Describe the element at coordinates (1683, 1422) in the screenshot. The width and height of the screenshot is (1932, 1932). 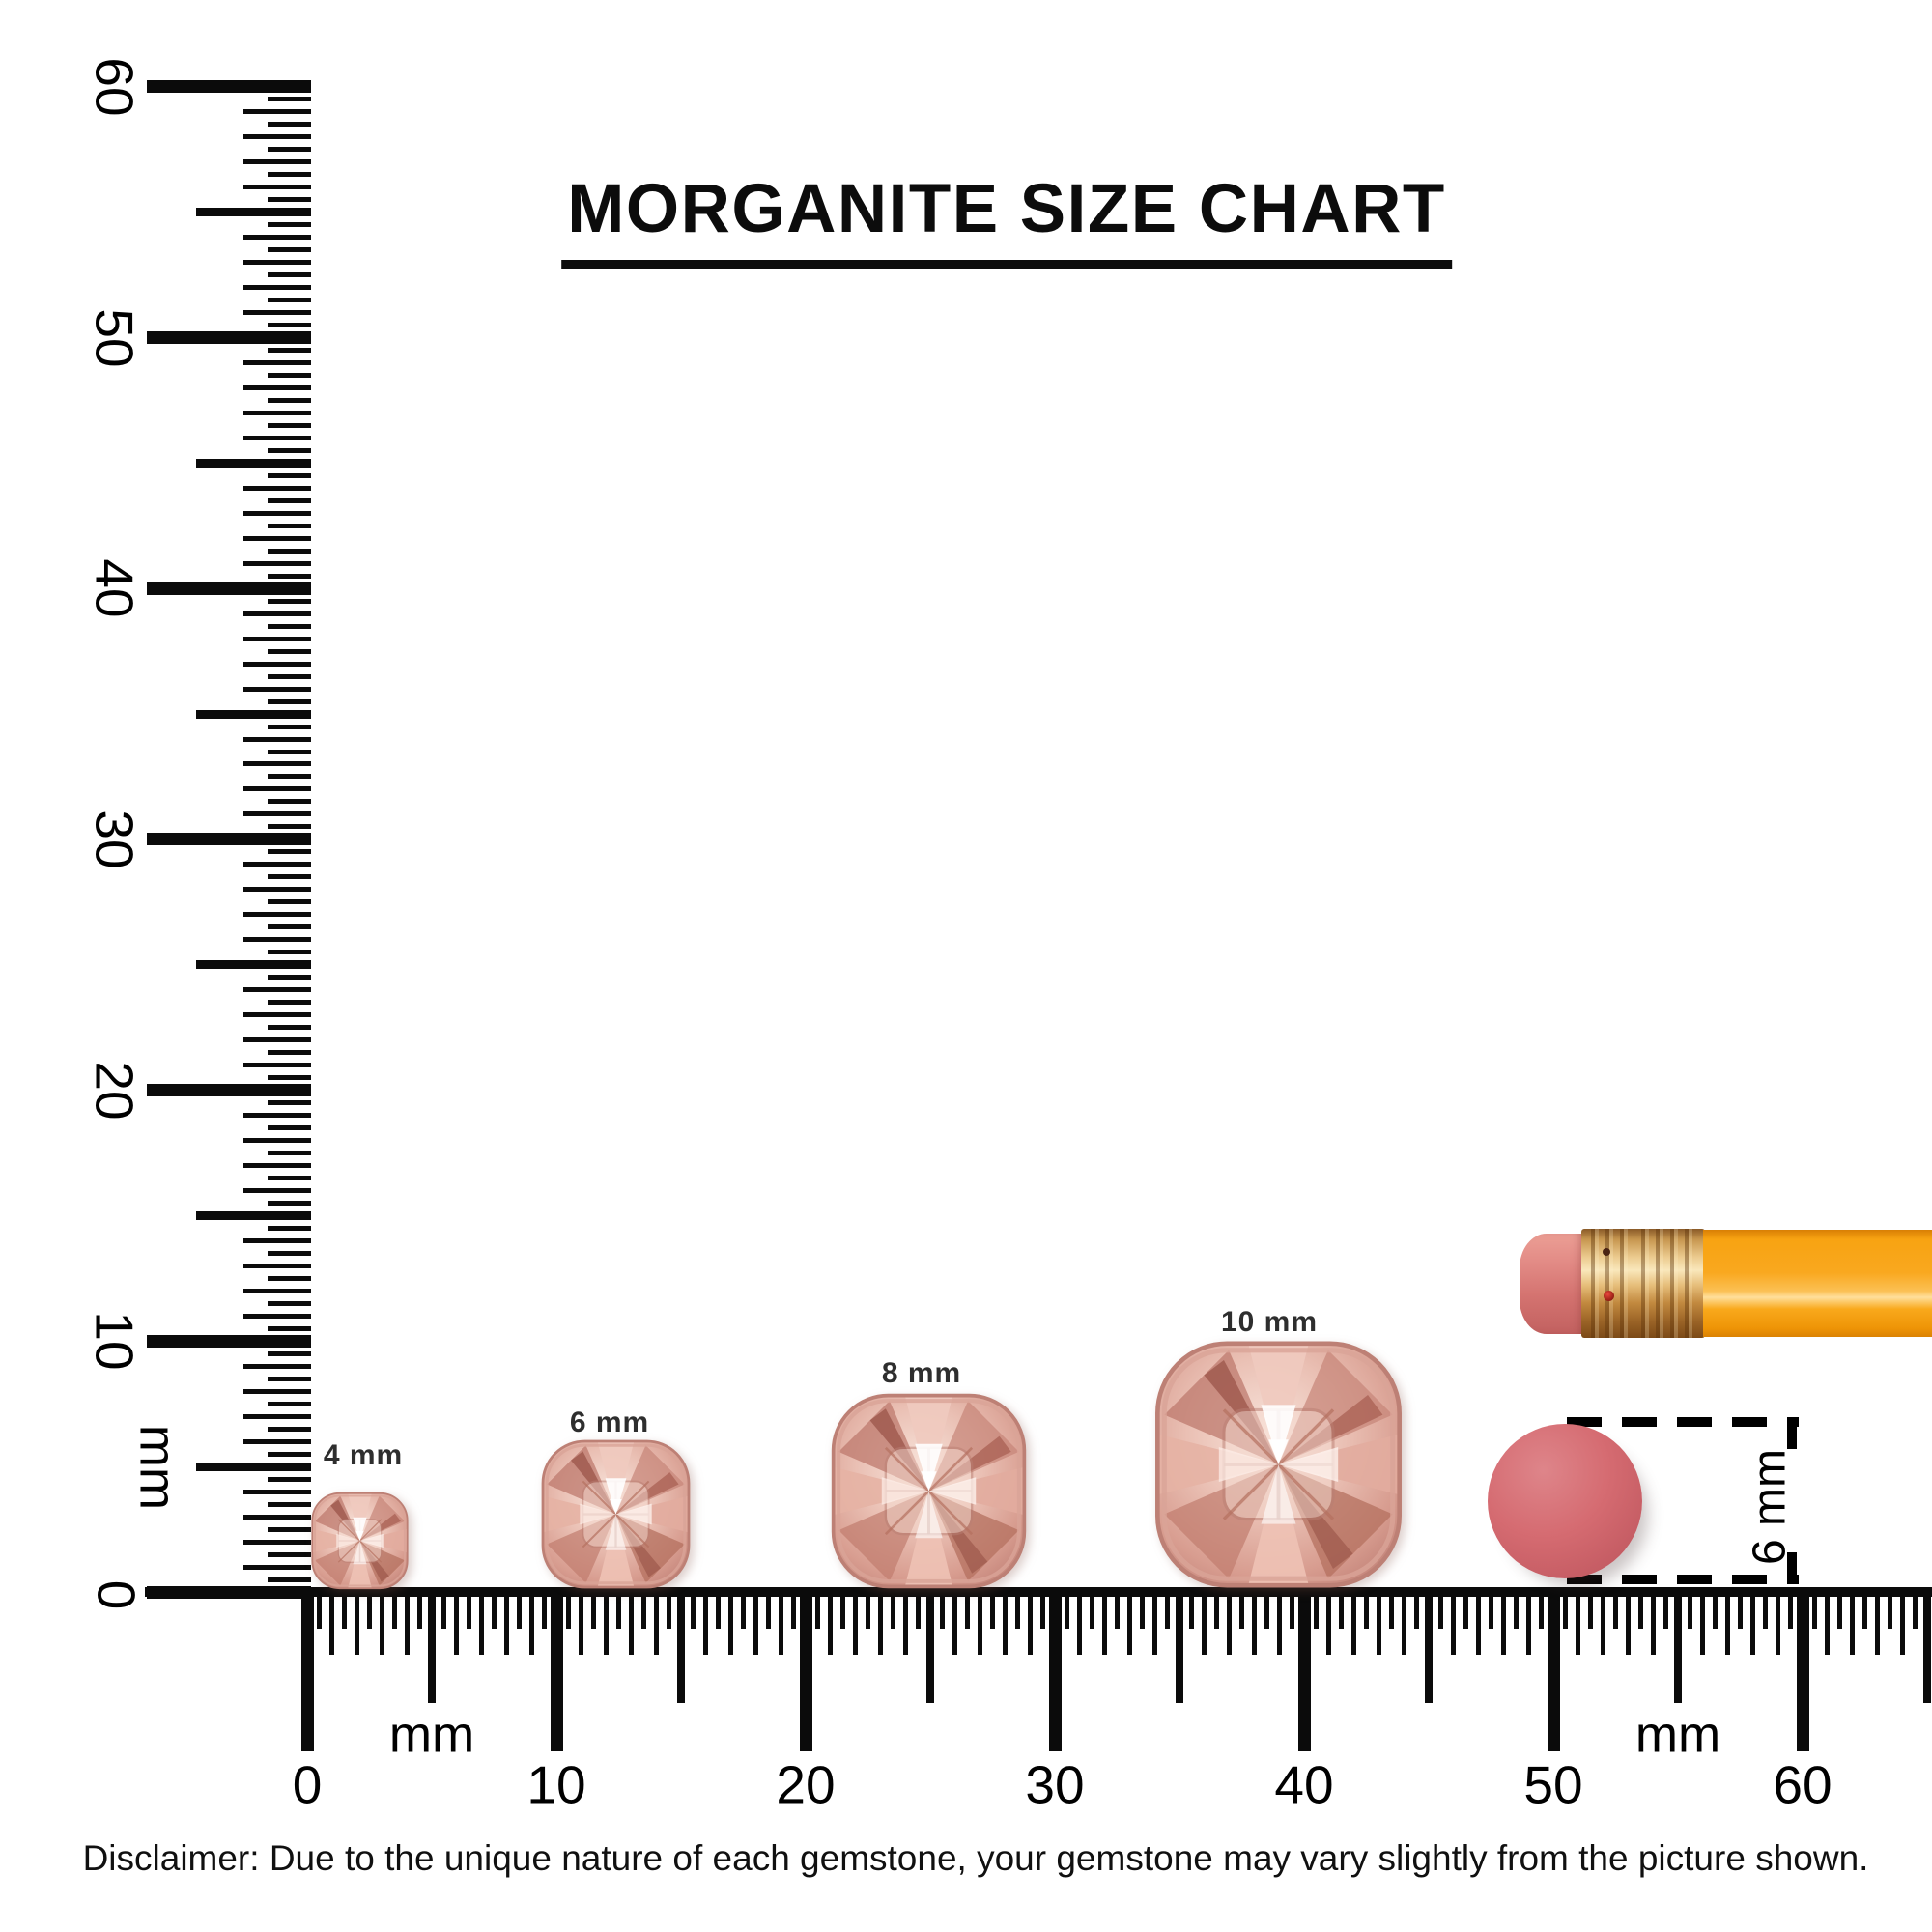
I see `dimension-line-top` at that location.